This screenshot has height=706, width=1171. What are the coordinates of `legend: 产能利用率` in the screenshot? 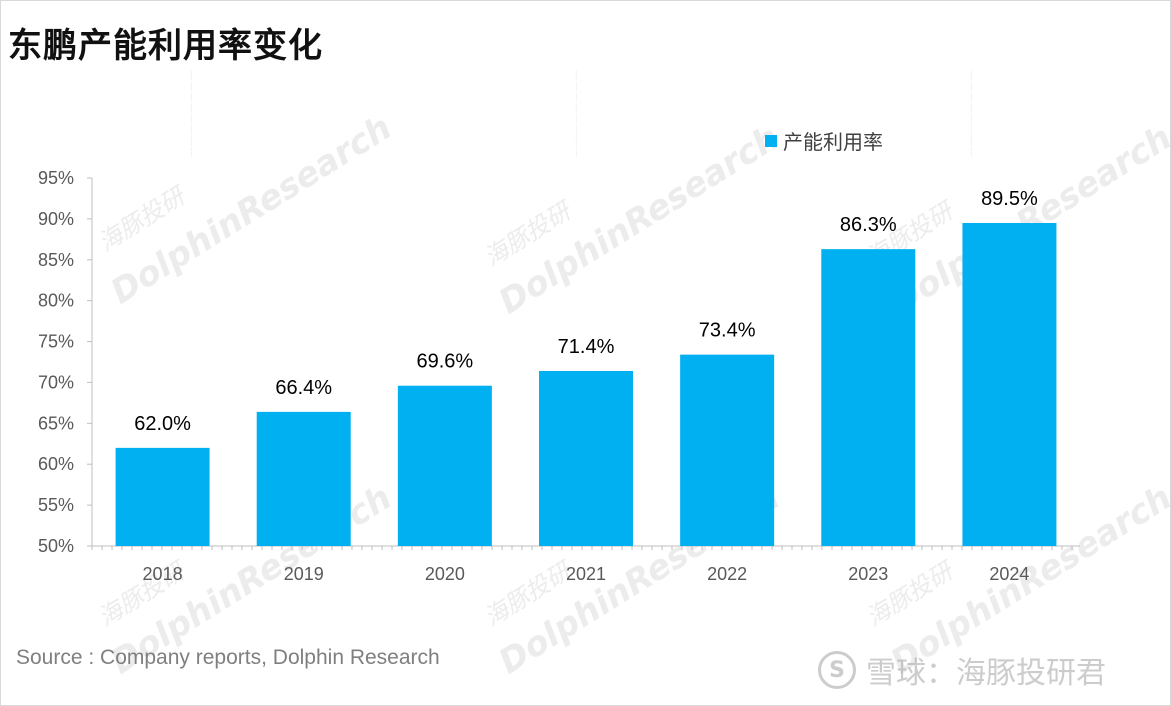 It's located at (824, 140).